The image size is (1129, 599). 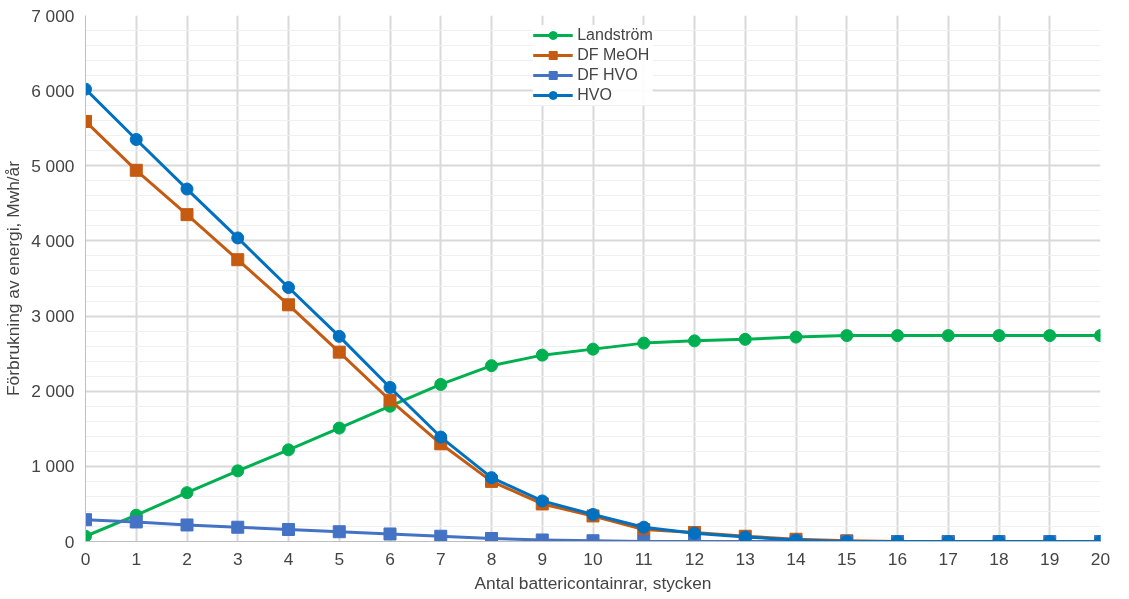 I want to click on y-tick-label: 6 000, so click(x=53, y=90).